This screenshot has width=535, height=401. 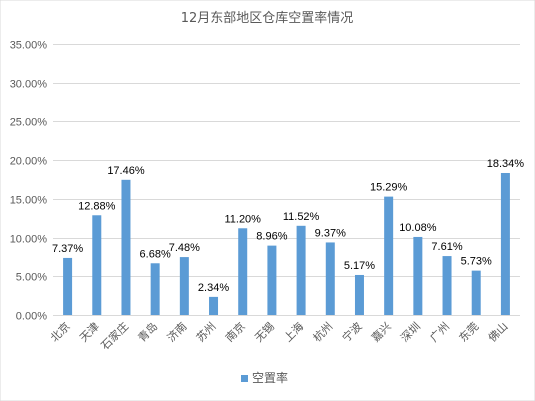 What do you see at coordinates (242, 219) in the screenshot?
I see `data-label: 11.20%` at bounding box center [242, 219].